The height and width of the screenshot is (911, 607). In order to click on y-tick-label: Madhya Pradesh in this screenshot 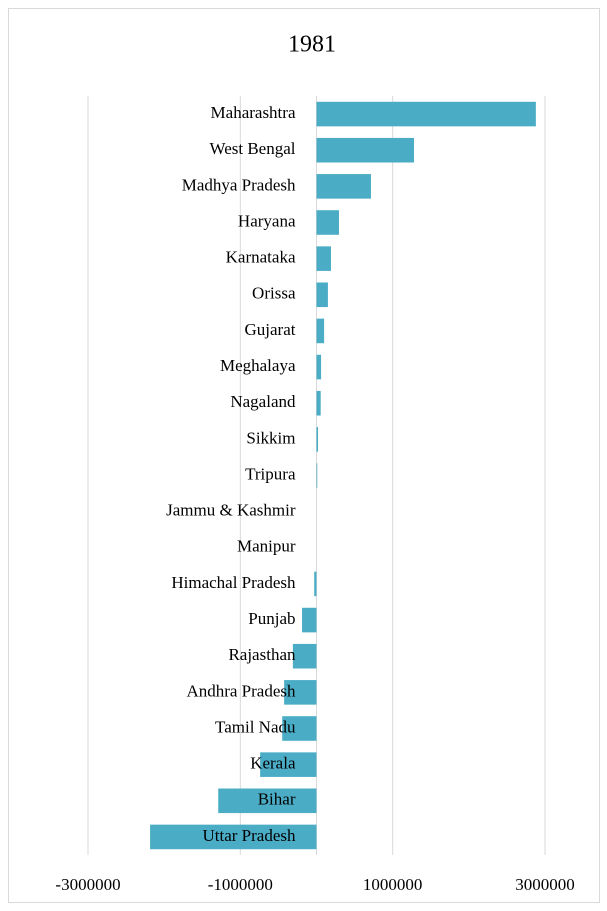, I will do `click(239, 184)`.